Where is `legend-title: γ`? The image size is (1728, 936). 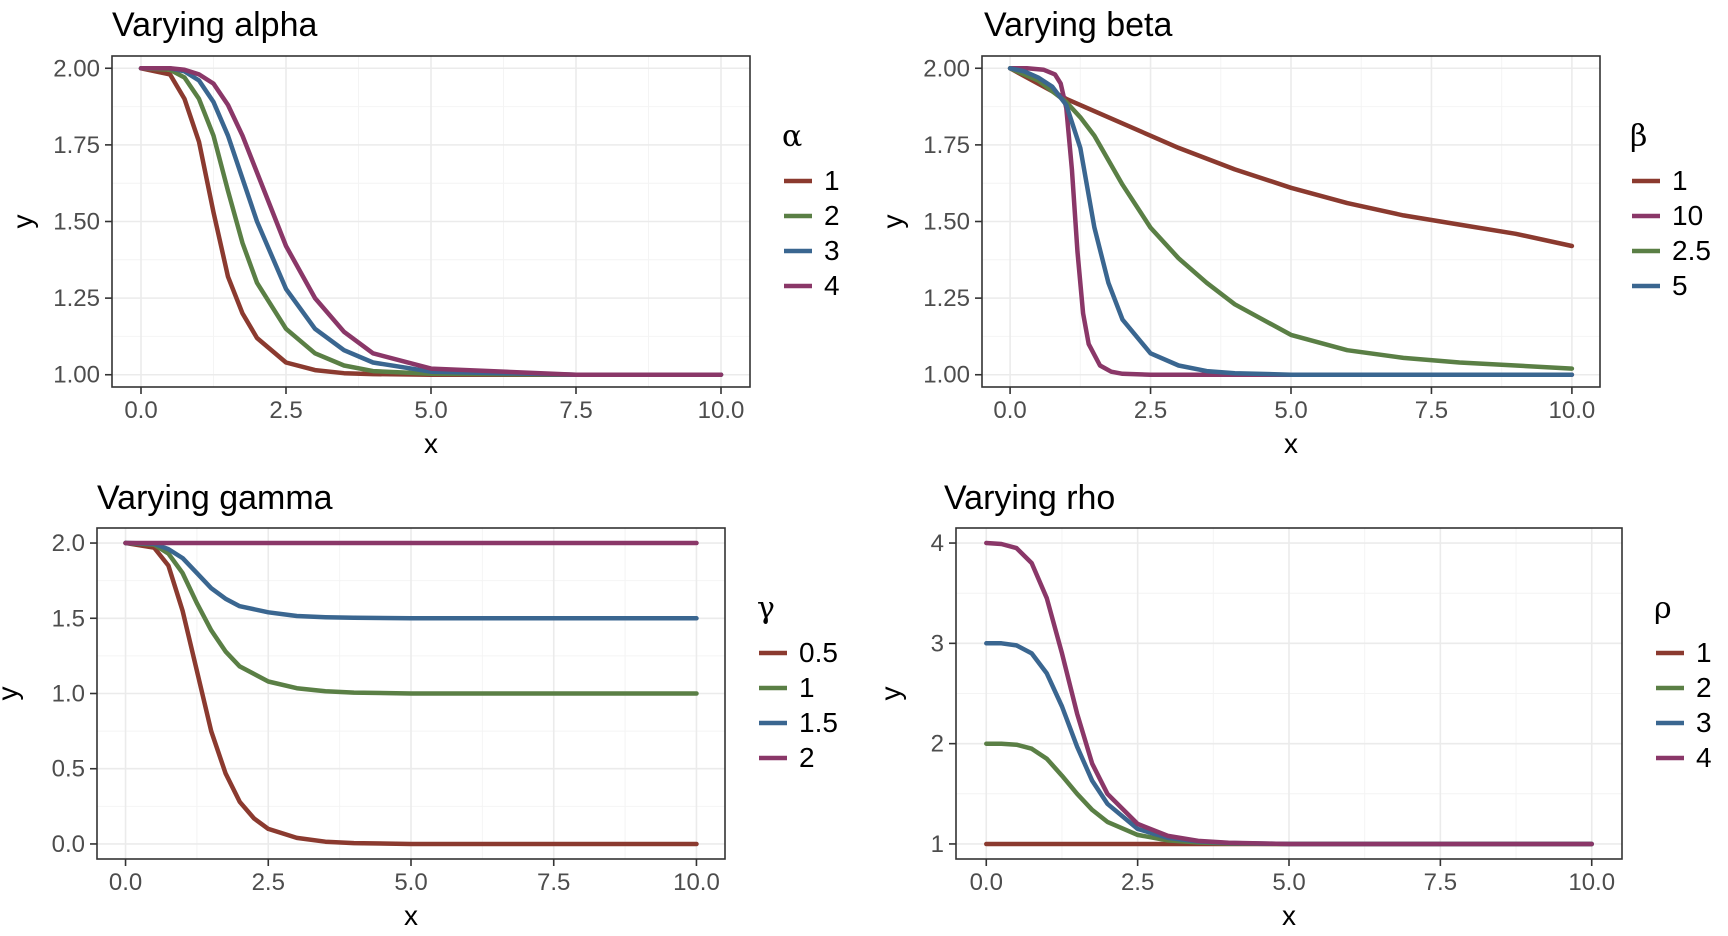 legend-title: γ is located at coordinates (766, 608).